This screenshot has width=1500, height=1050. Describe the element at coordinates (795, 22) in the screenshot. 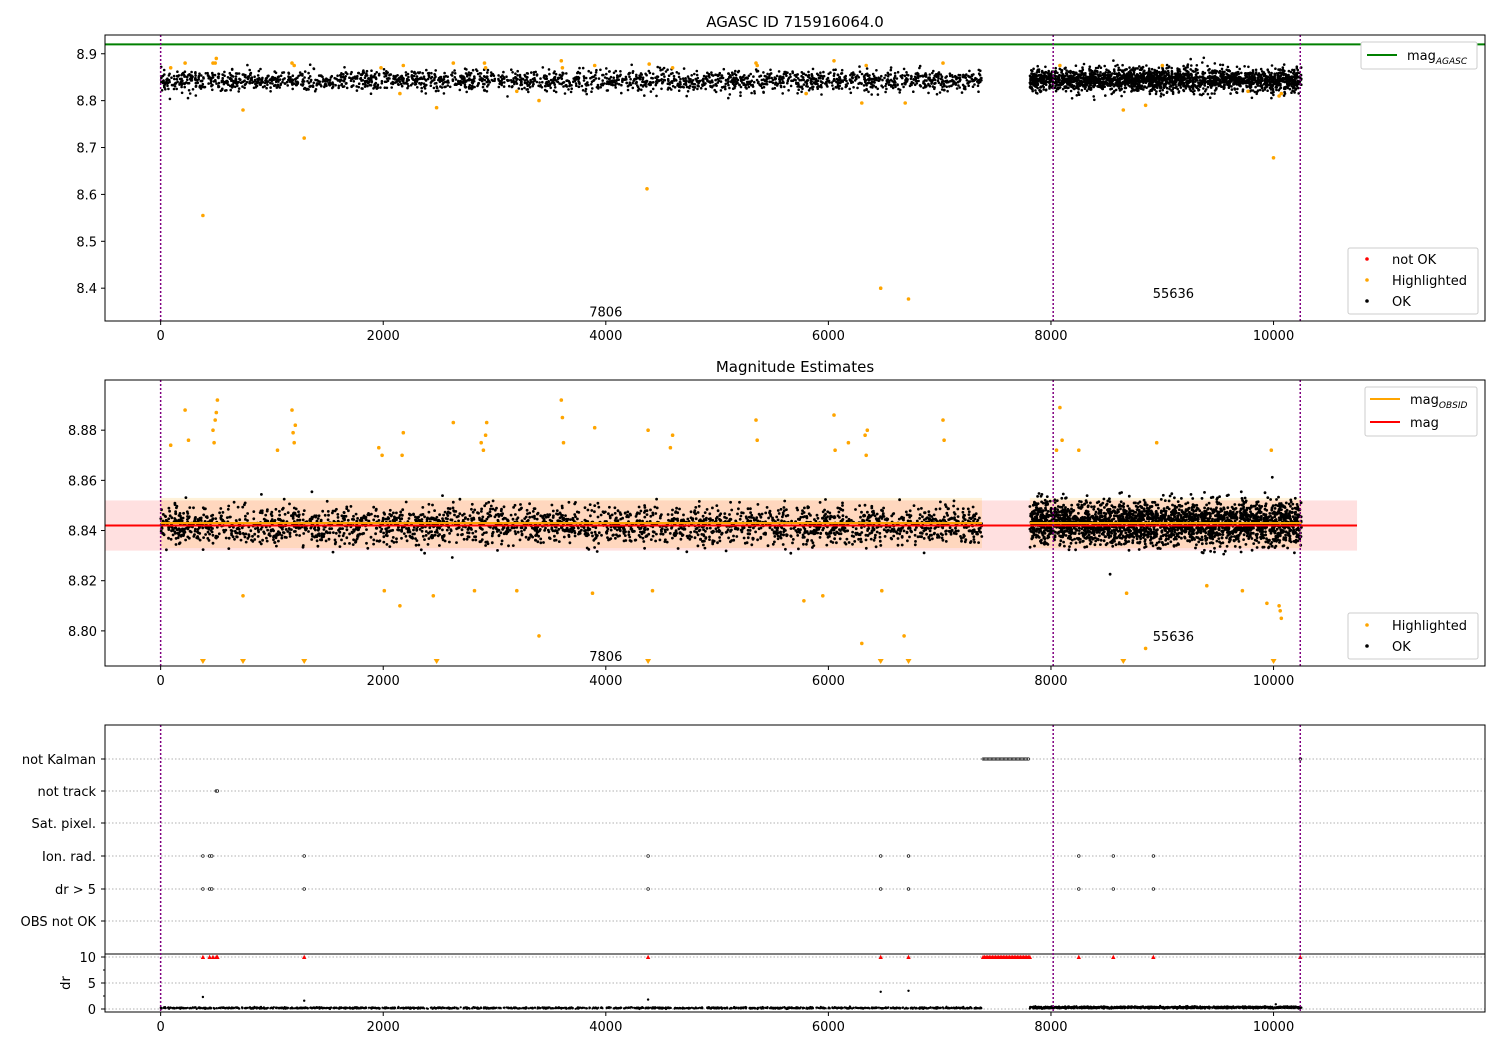

I see `panel-1-title: AGASC ID 715916064.0` at that location.